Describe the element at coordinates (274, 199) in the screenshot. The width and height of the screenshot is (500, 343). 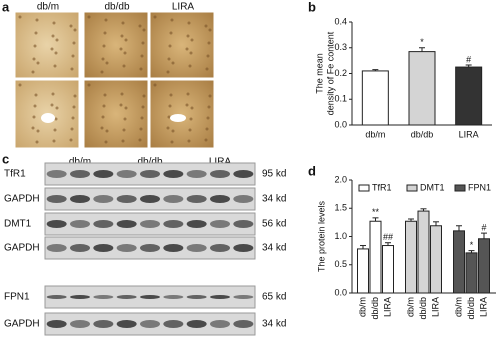
I see `molecular-weight: 34 kd` at that location.